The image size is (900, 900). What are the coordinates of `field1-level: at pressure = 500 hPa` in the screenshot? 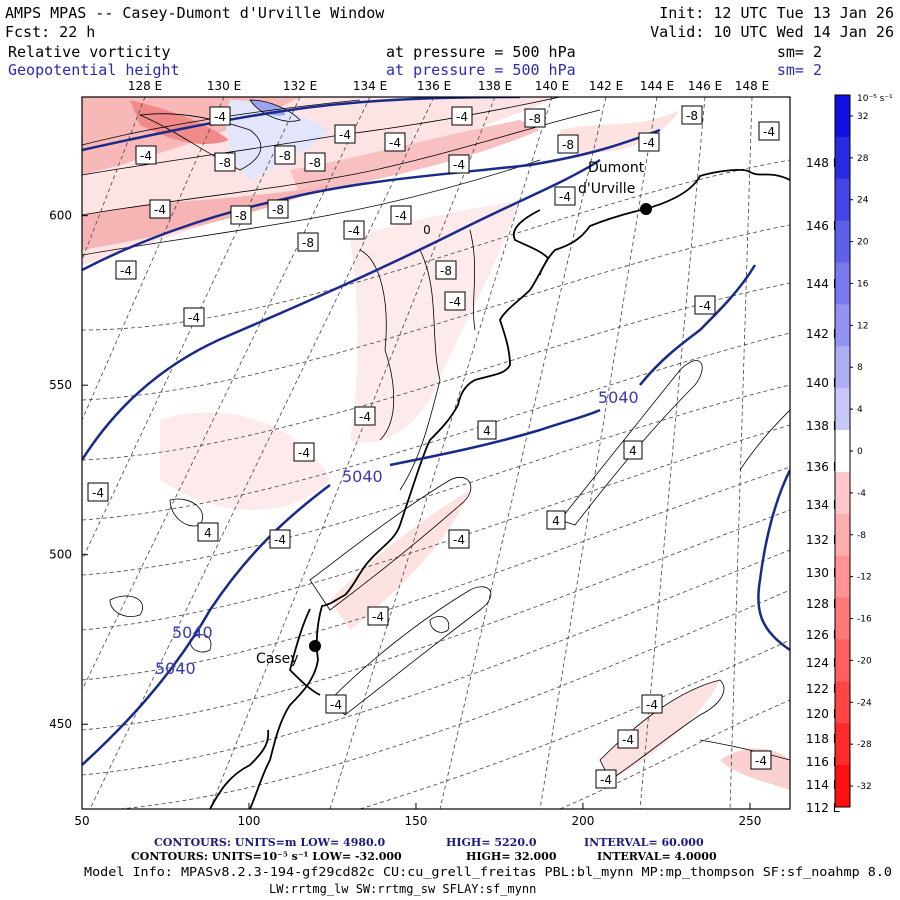 It's located at (481, 52).